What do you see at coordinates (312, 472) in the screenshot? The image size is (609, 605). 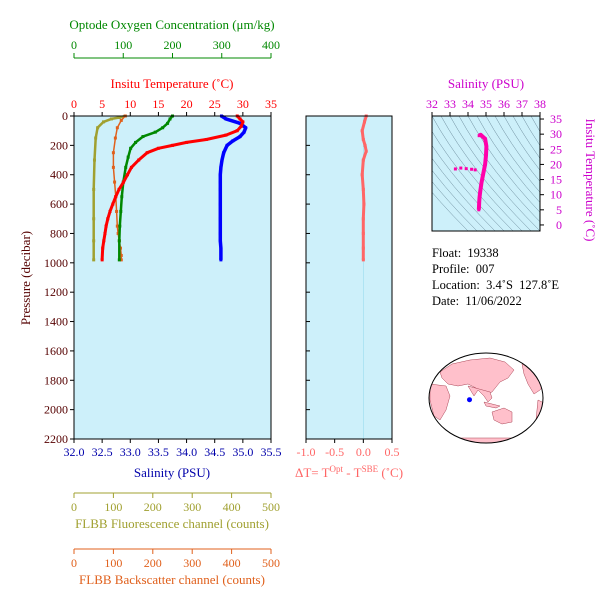 I see `delta-t-label-part: ΔT= T` at bounding box center [312, 472].